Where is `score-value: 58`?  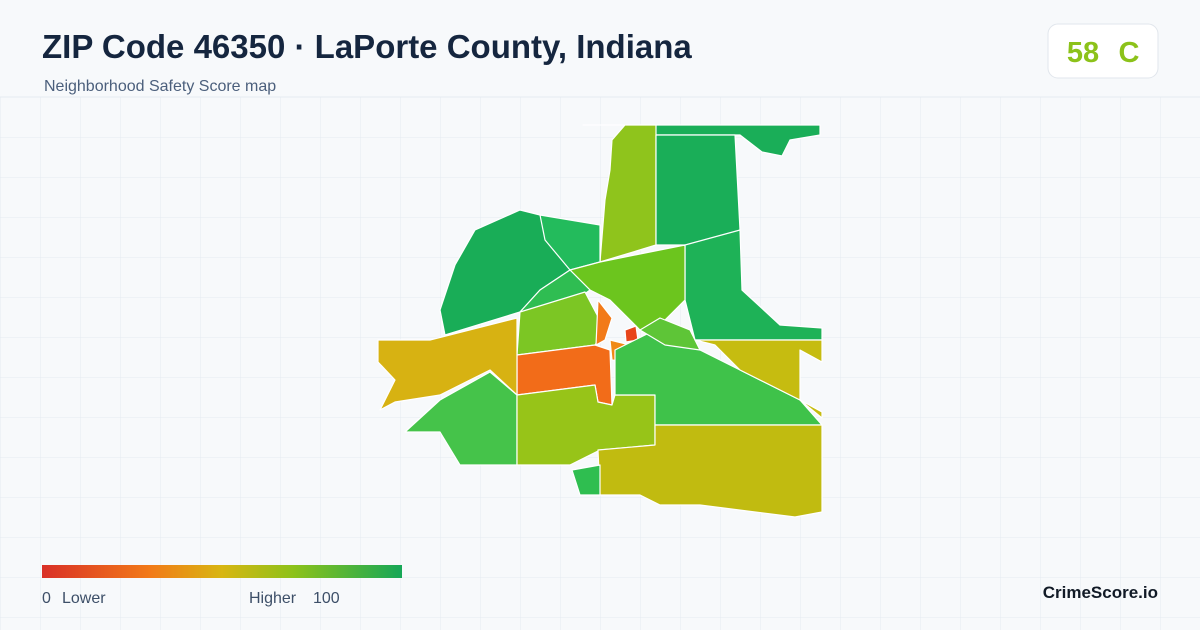
score-value: 58 is located at coordinates (1083, 53).